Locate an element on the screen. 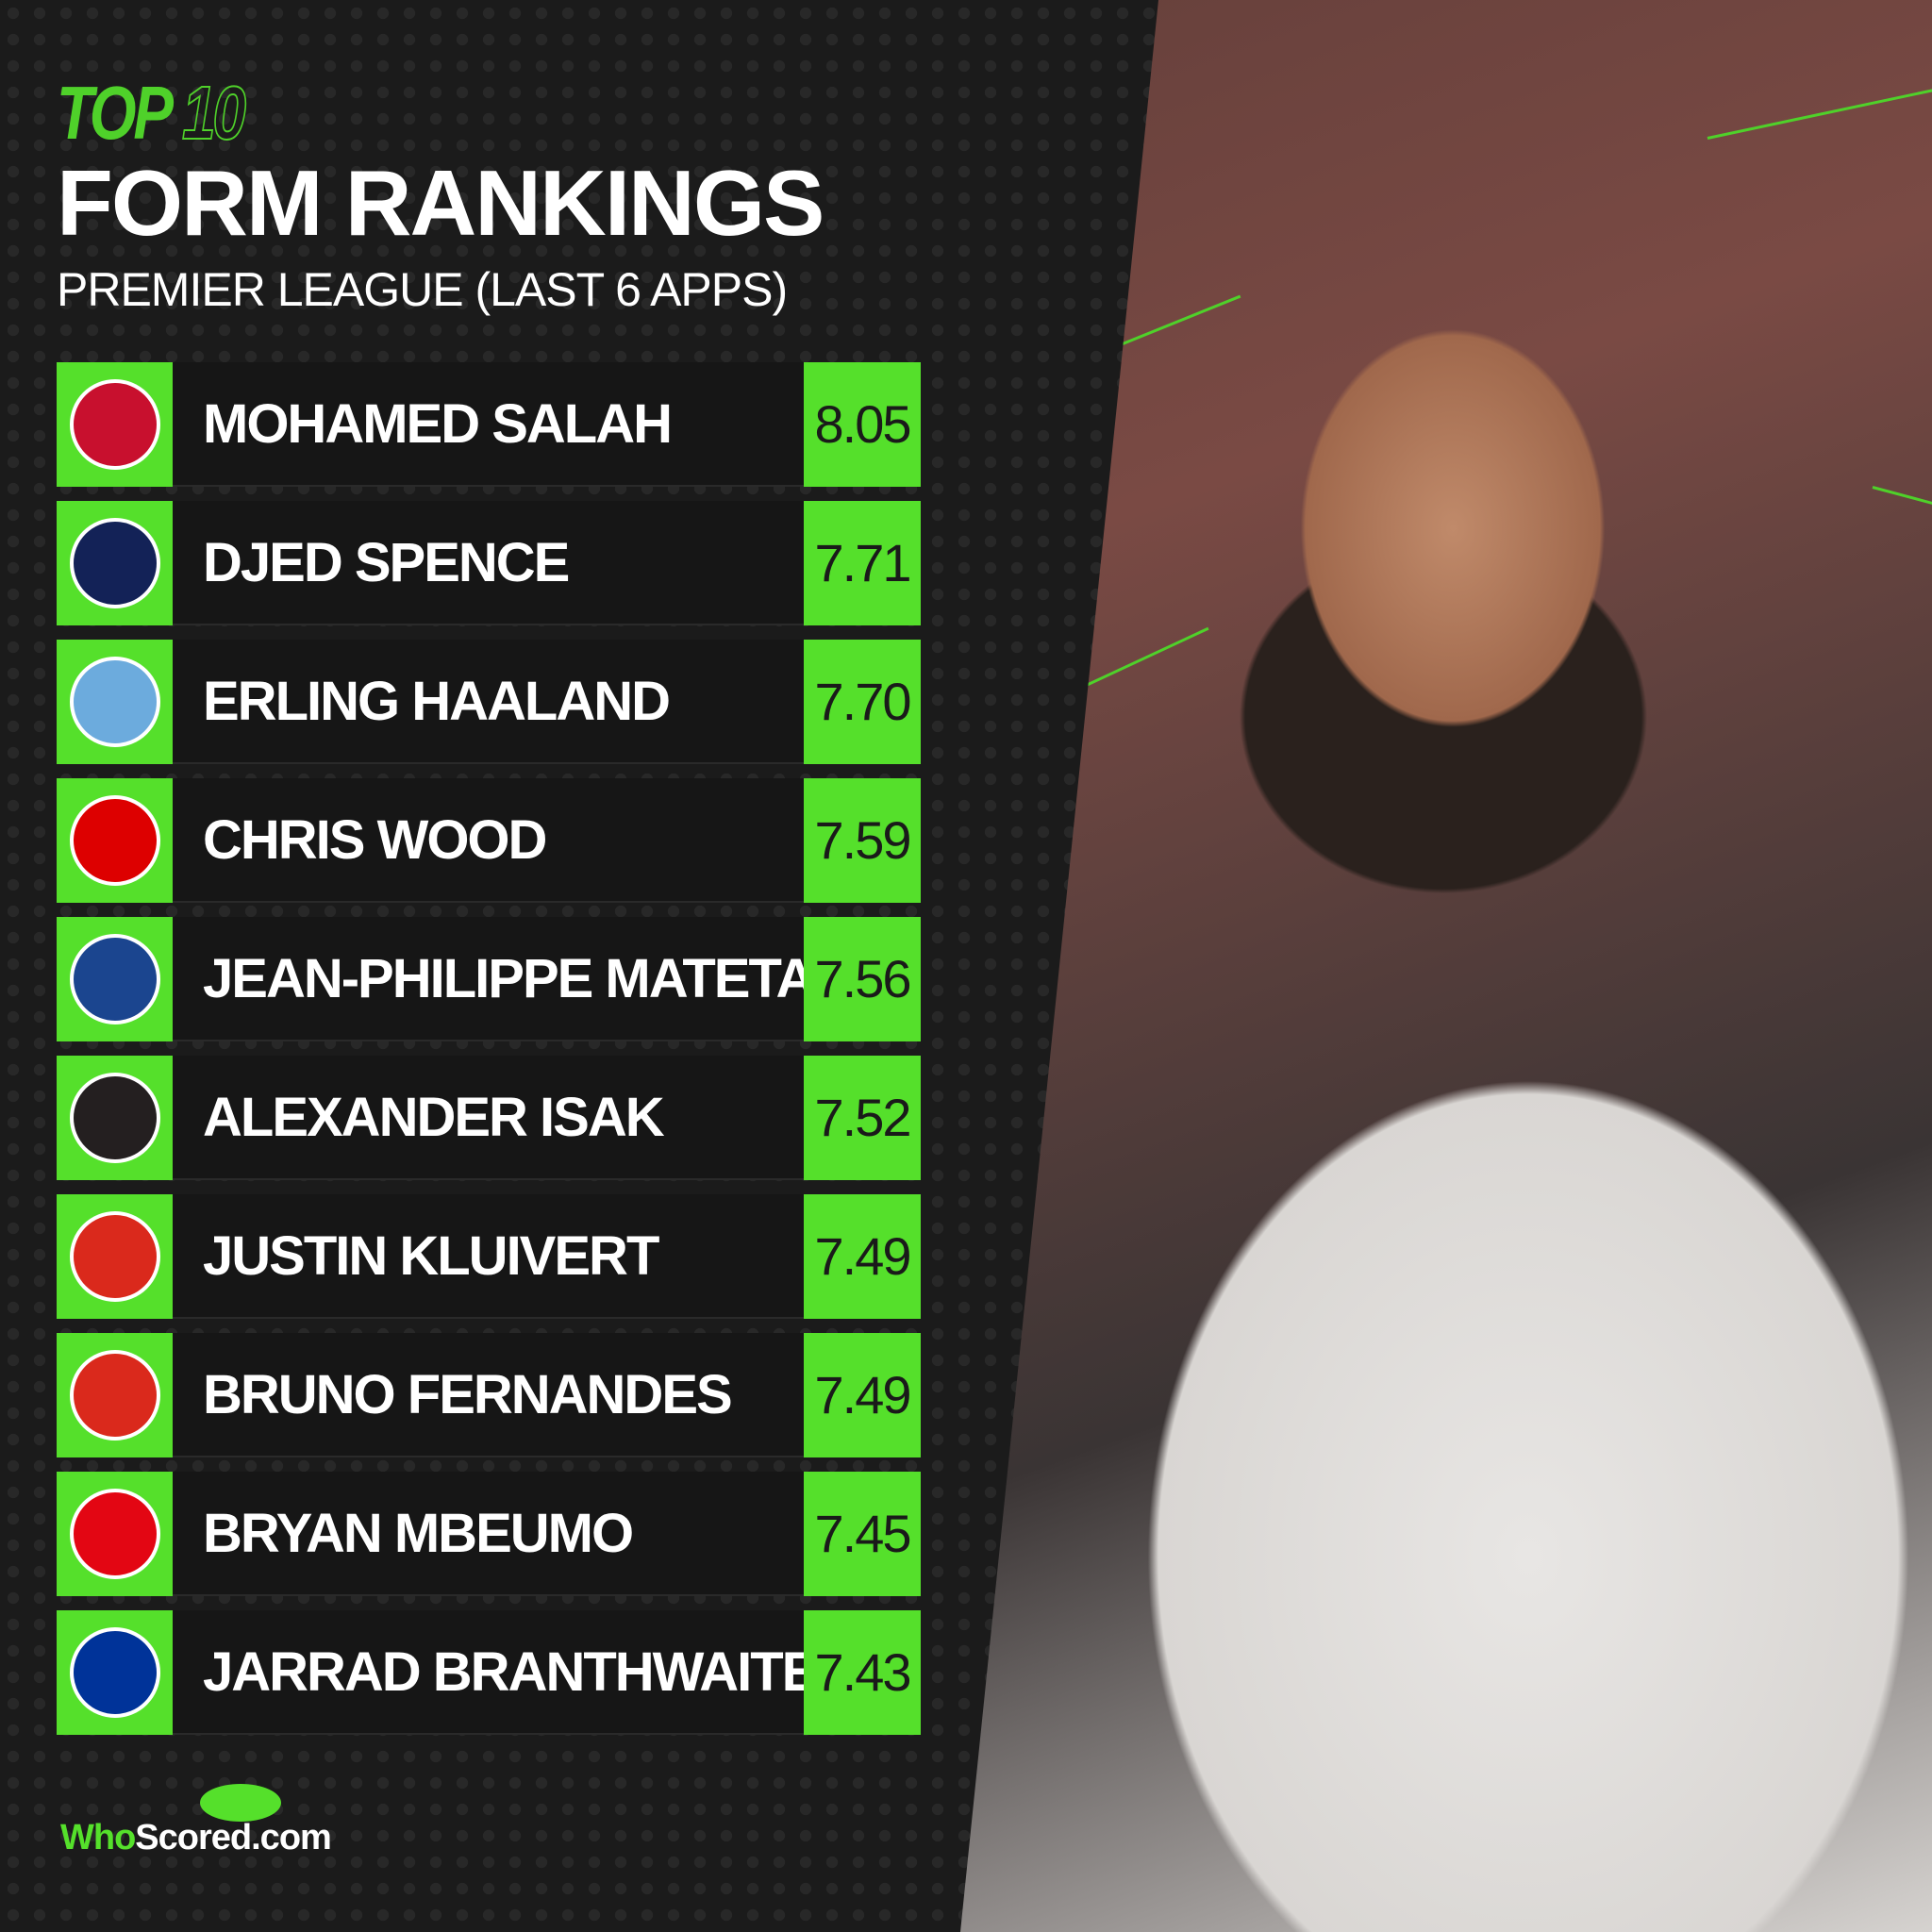 This screenshot has height=1932, width=1932. whoscored-logo: WhoScored.com is located at coordinates (196, 1821).